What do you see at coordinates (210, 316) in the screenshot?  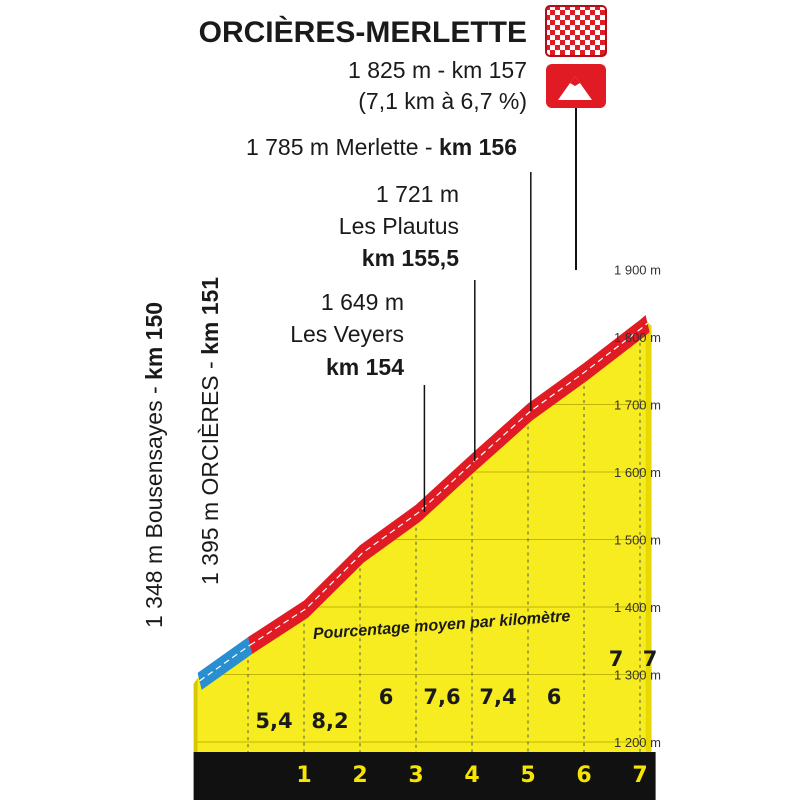 I see `orcieres-km: km 151` at bounding box center [210, 316].